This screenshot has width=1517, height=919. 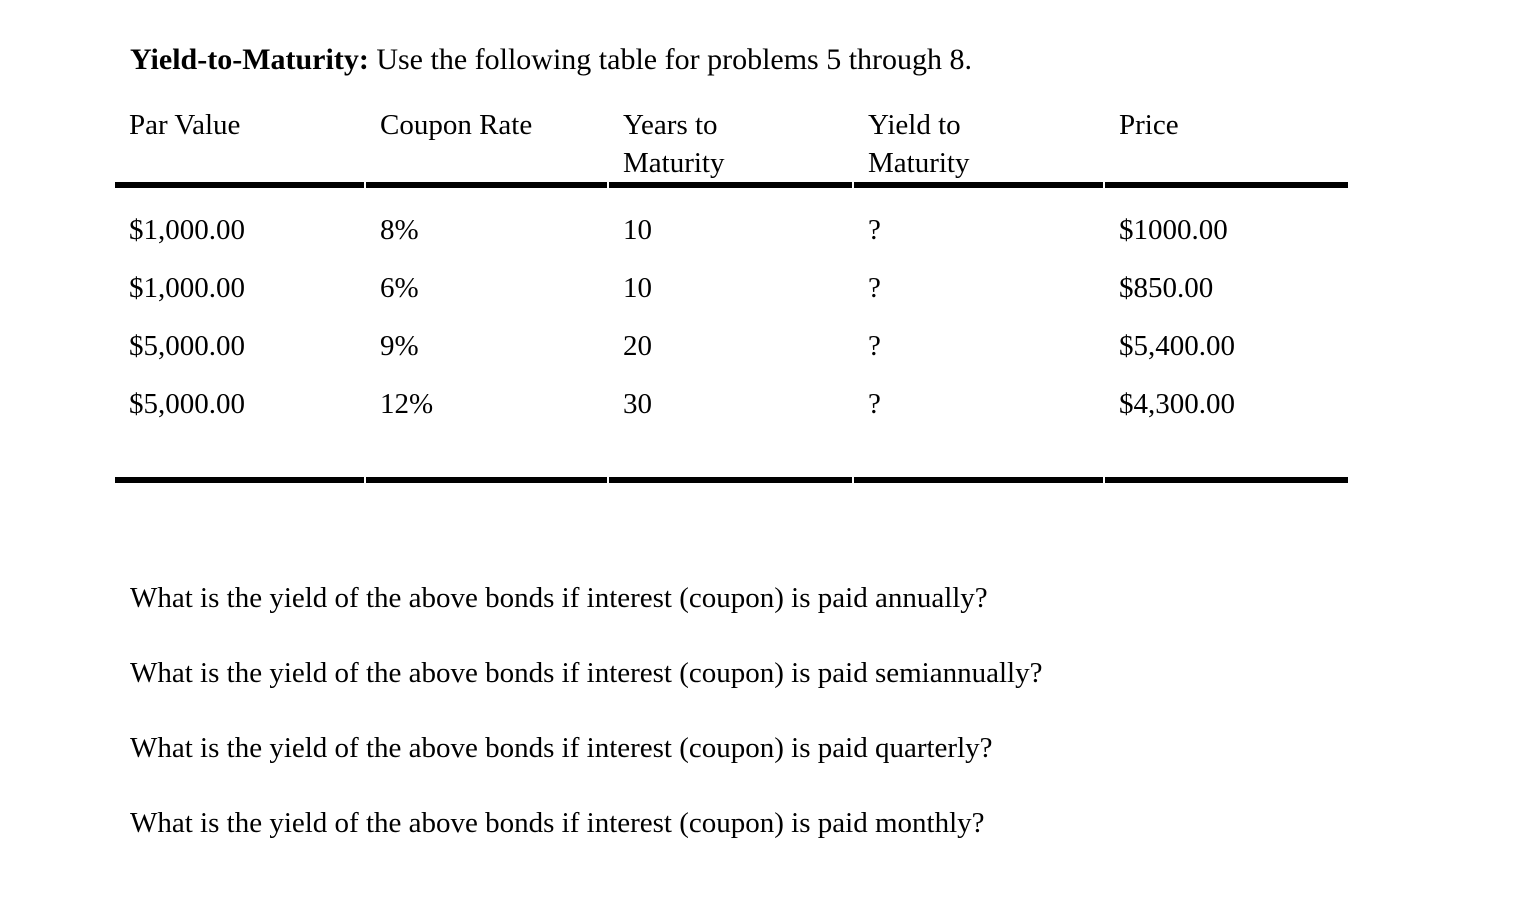 I want to click on table-row: $1,000.00 6% 10 ? $850.00, so click(x=731, y=275).